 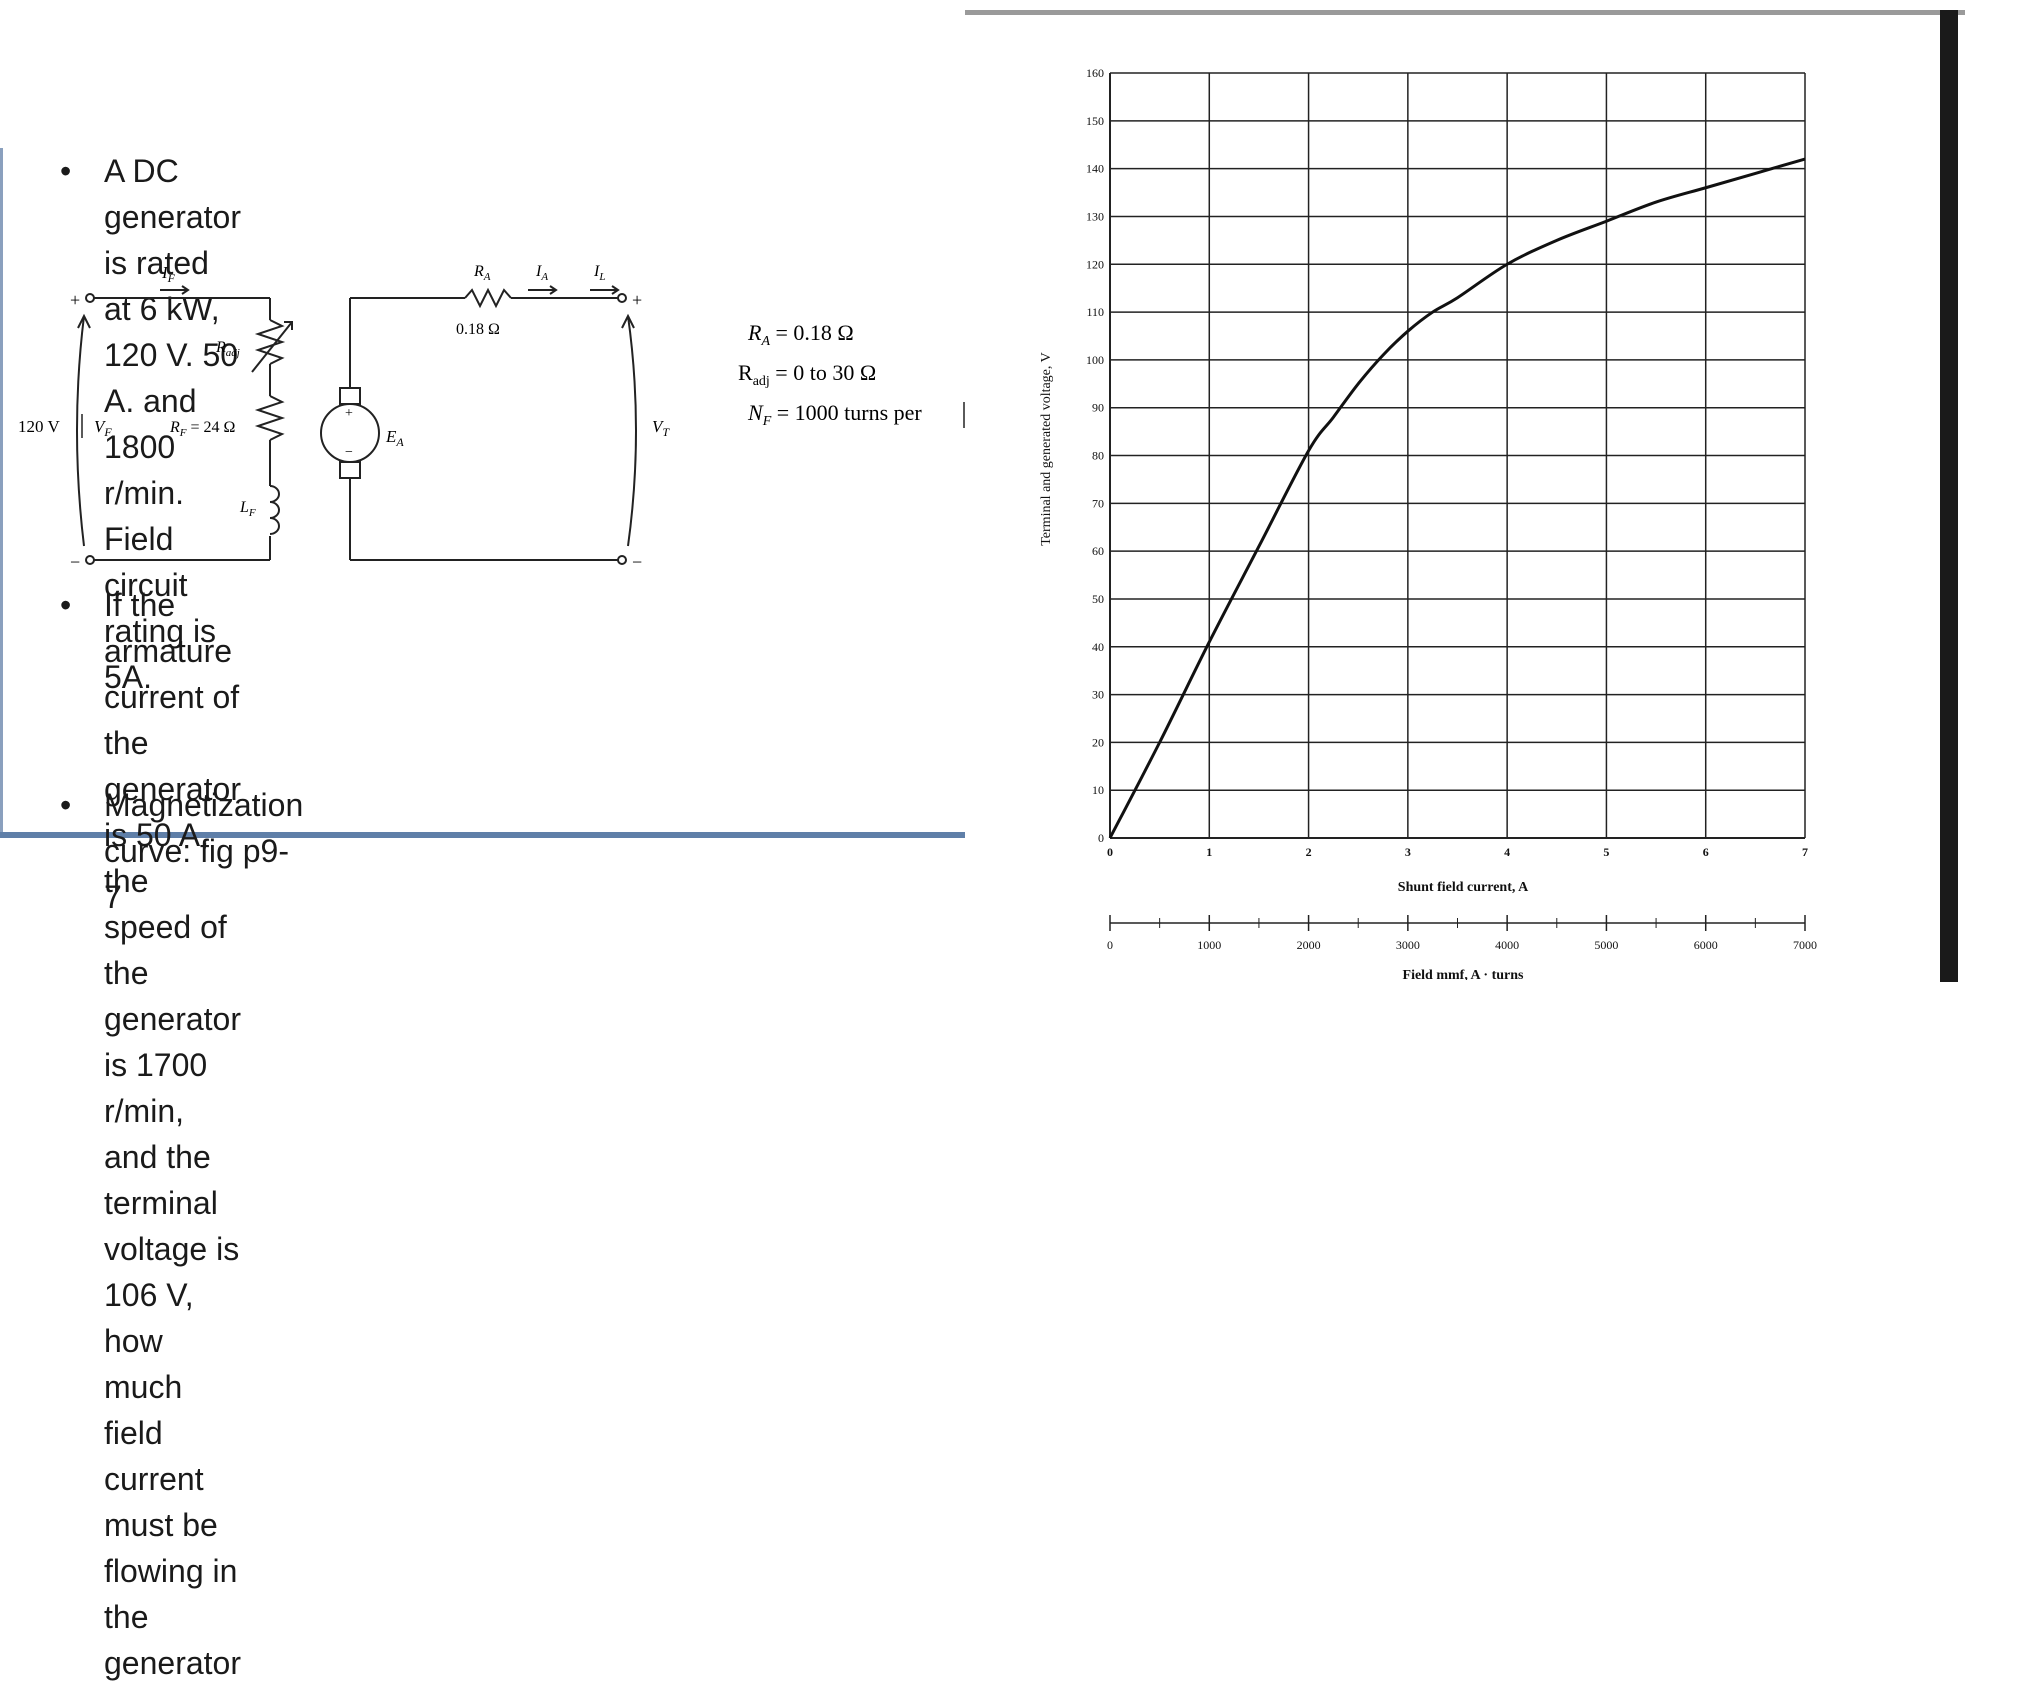 What do you see at coordinates (103, 428) in the screenshot?
I see `vf-label: VF` at bounding box center [103, 428].